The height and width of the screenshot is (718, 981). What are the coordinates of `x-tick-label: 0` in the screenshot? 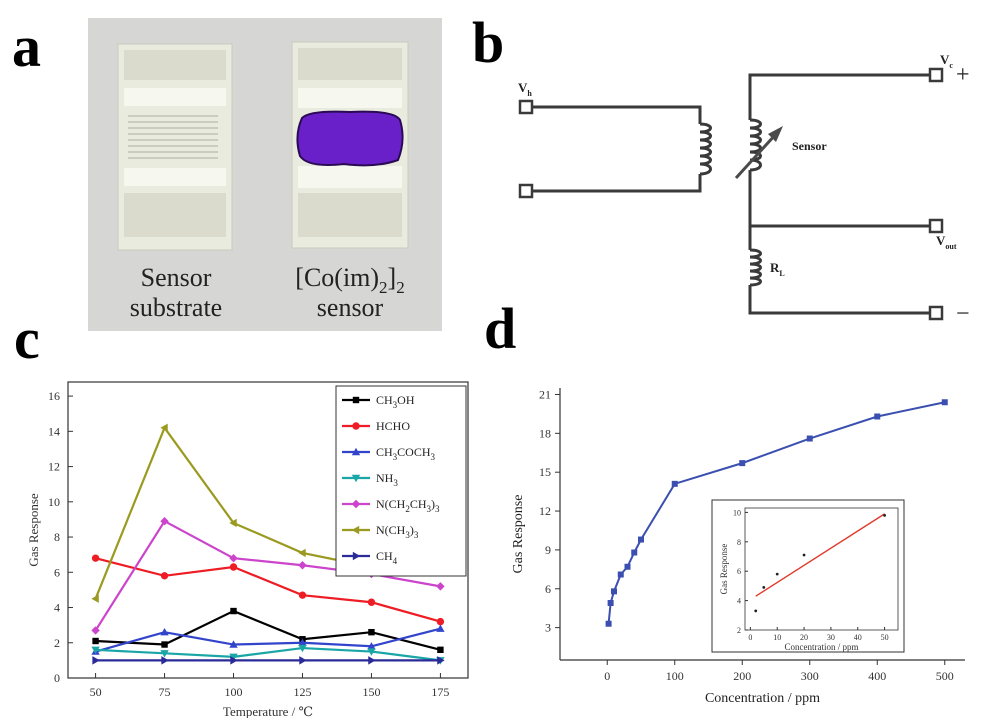 It's located at (607, 676).